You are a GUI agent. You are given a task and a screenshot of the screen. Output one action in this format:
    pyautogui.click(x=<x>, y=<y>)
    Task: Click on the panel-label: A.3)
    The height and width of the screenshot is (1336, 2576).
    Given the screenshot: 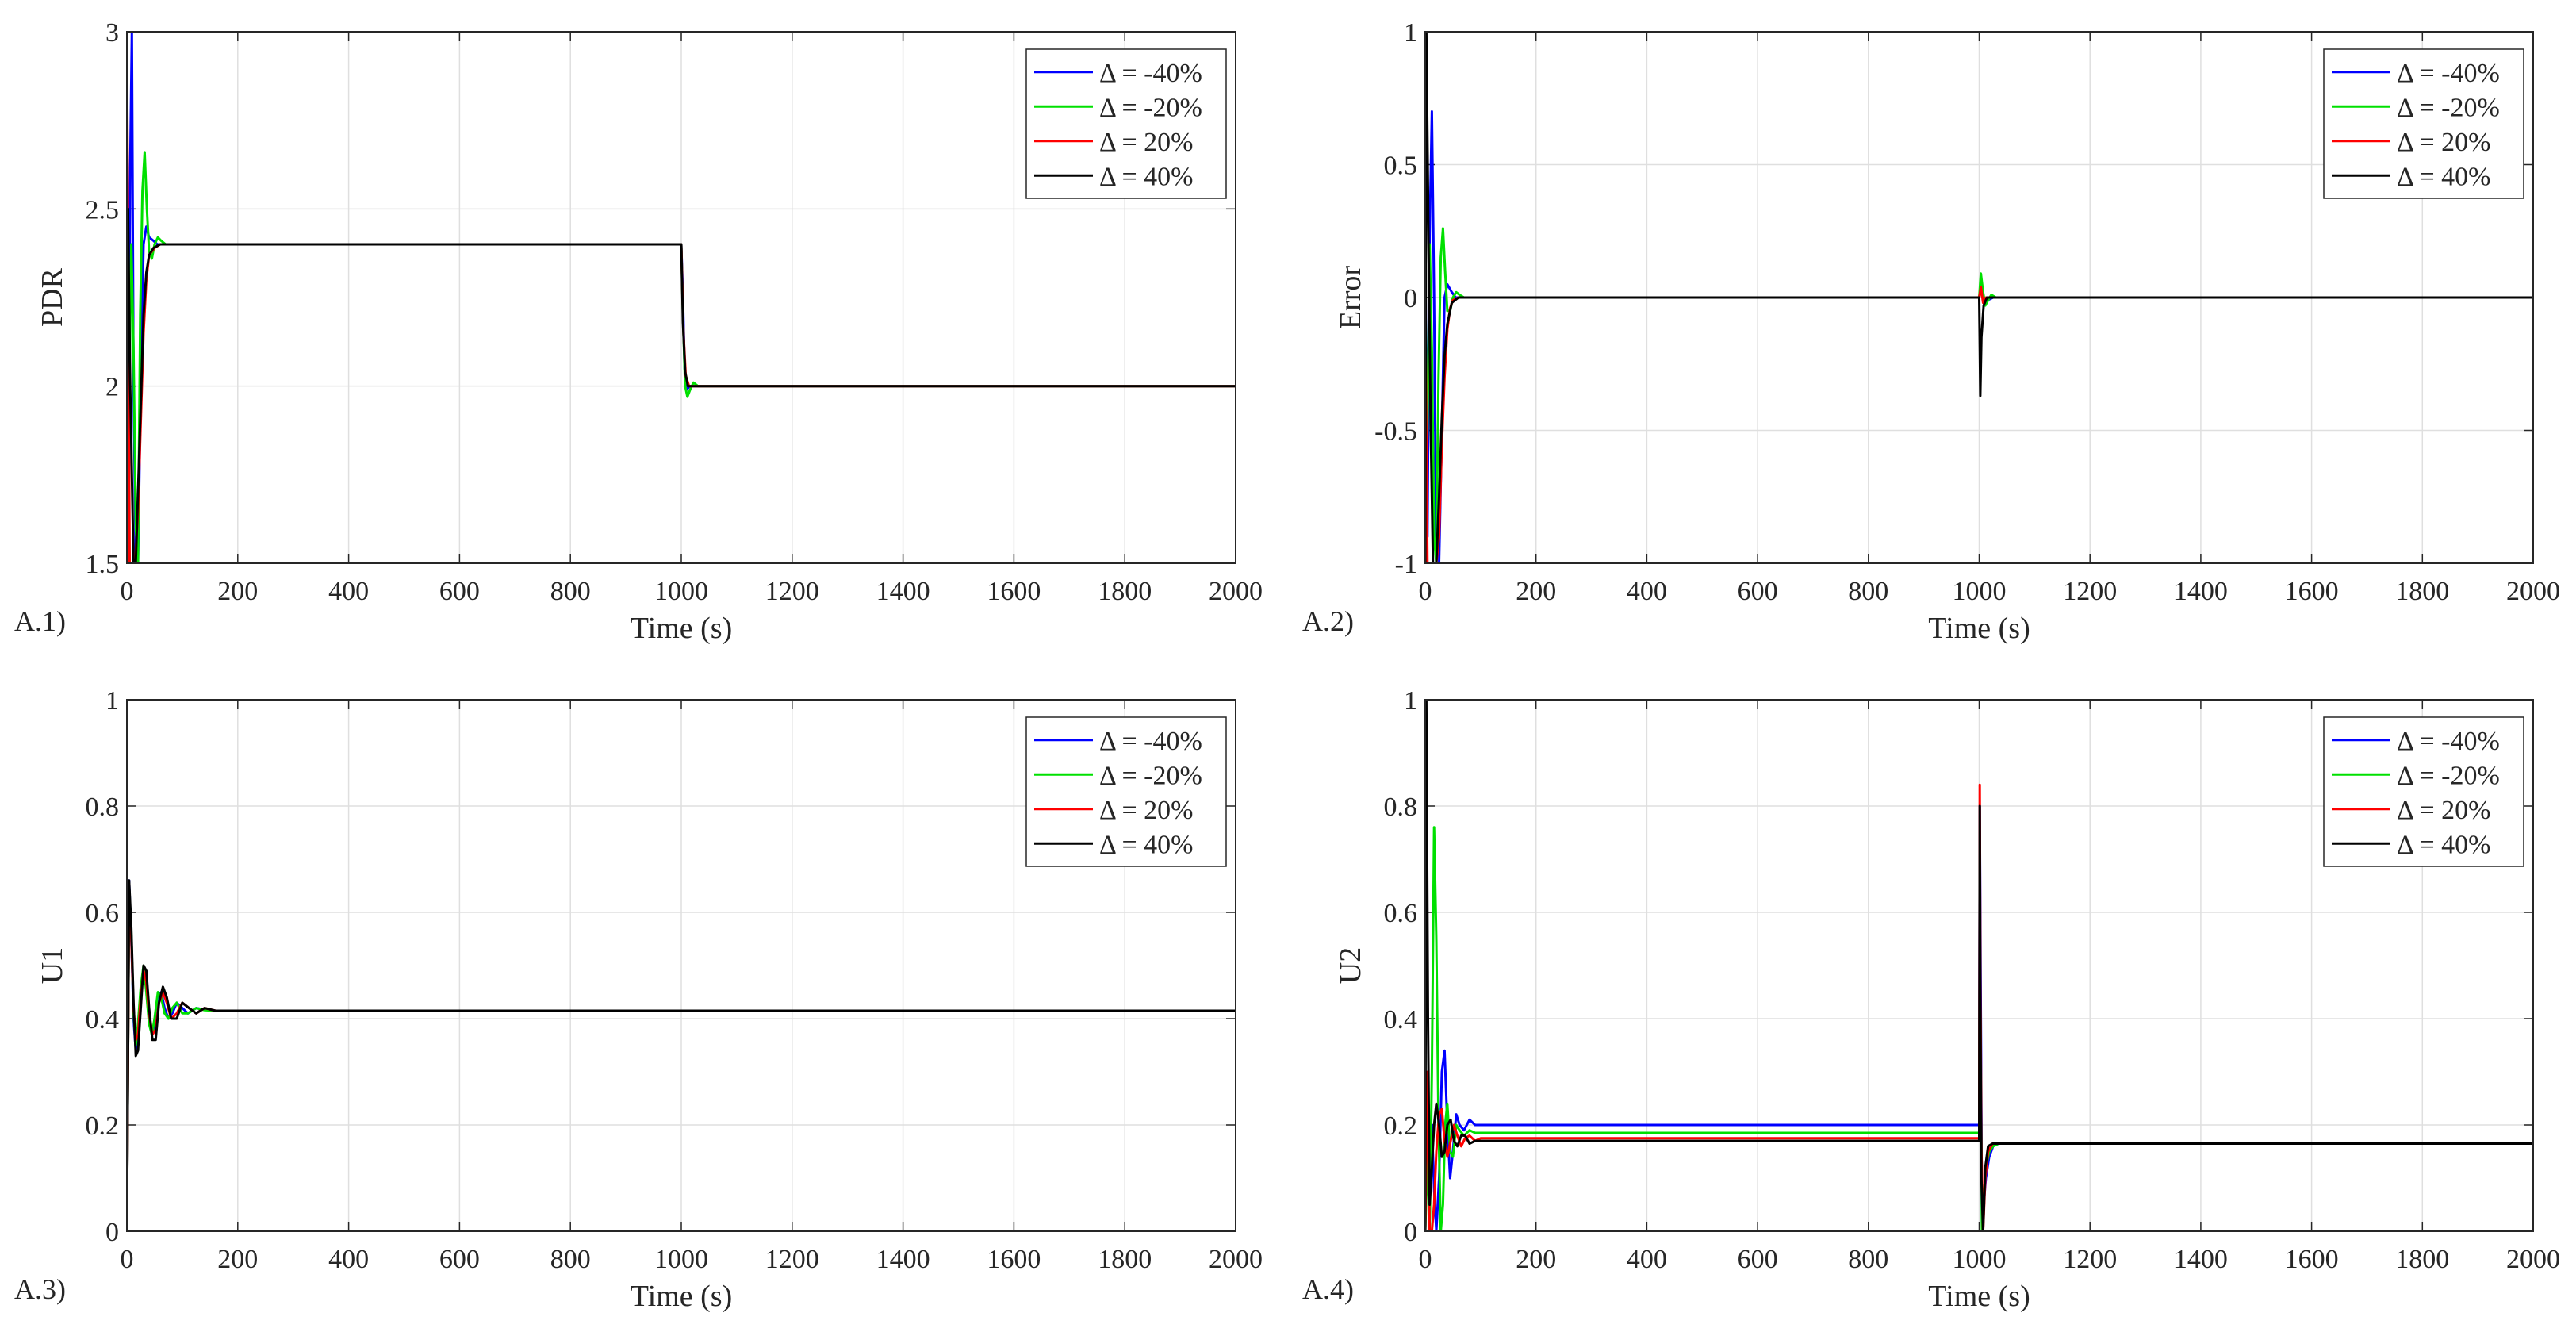 What is the action you would take?
    pyautogui.click(x=40, y=1289)
    